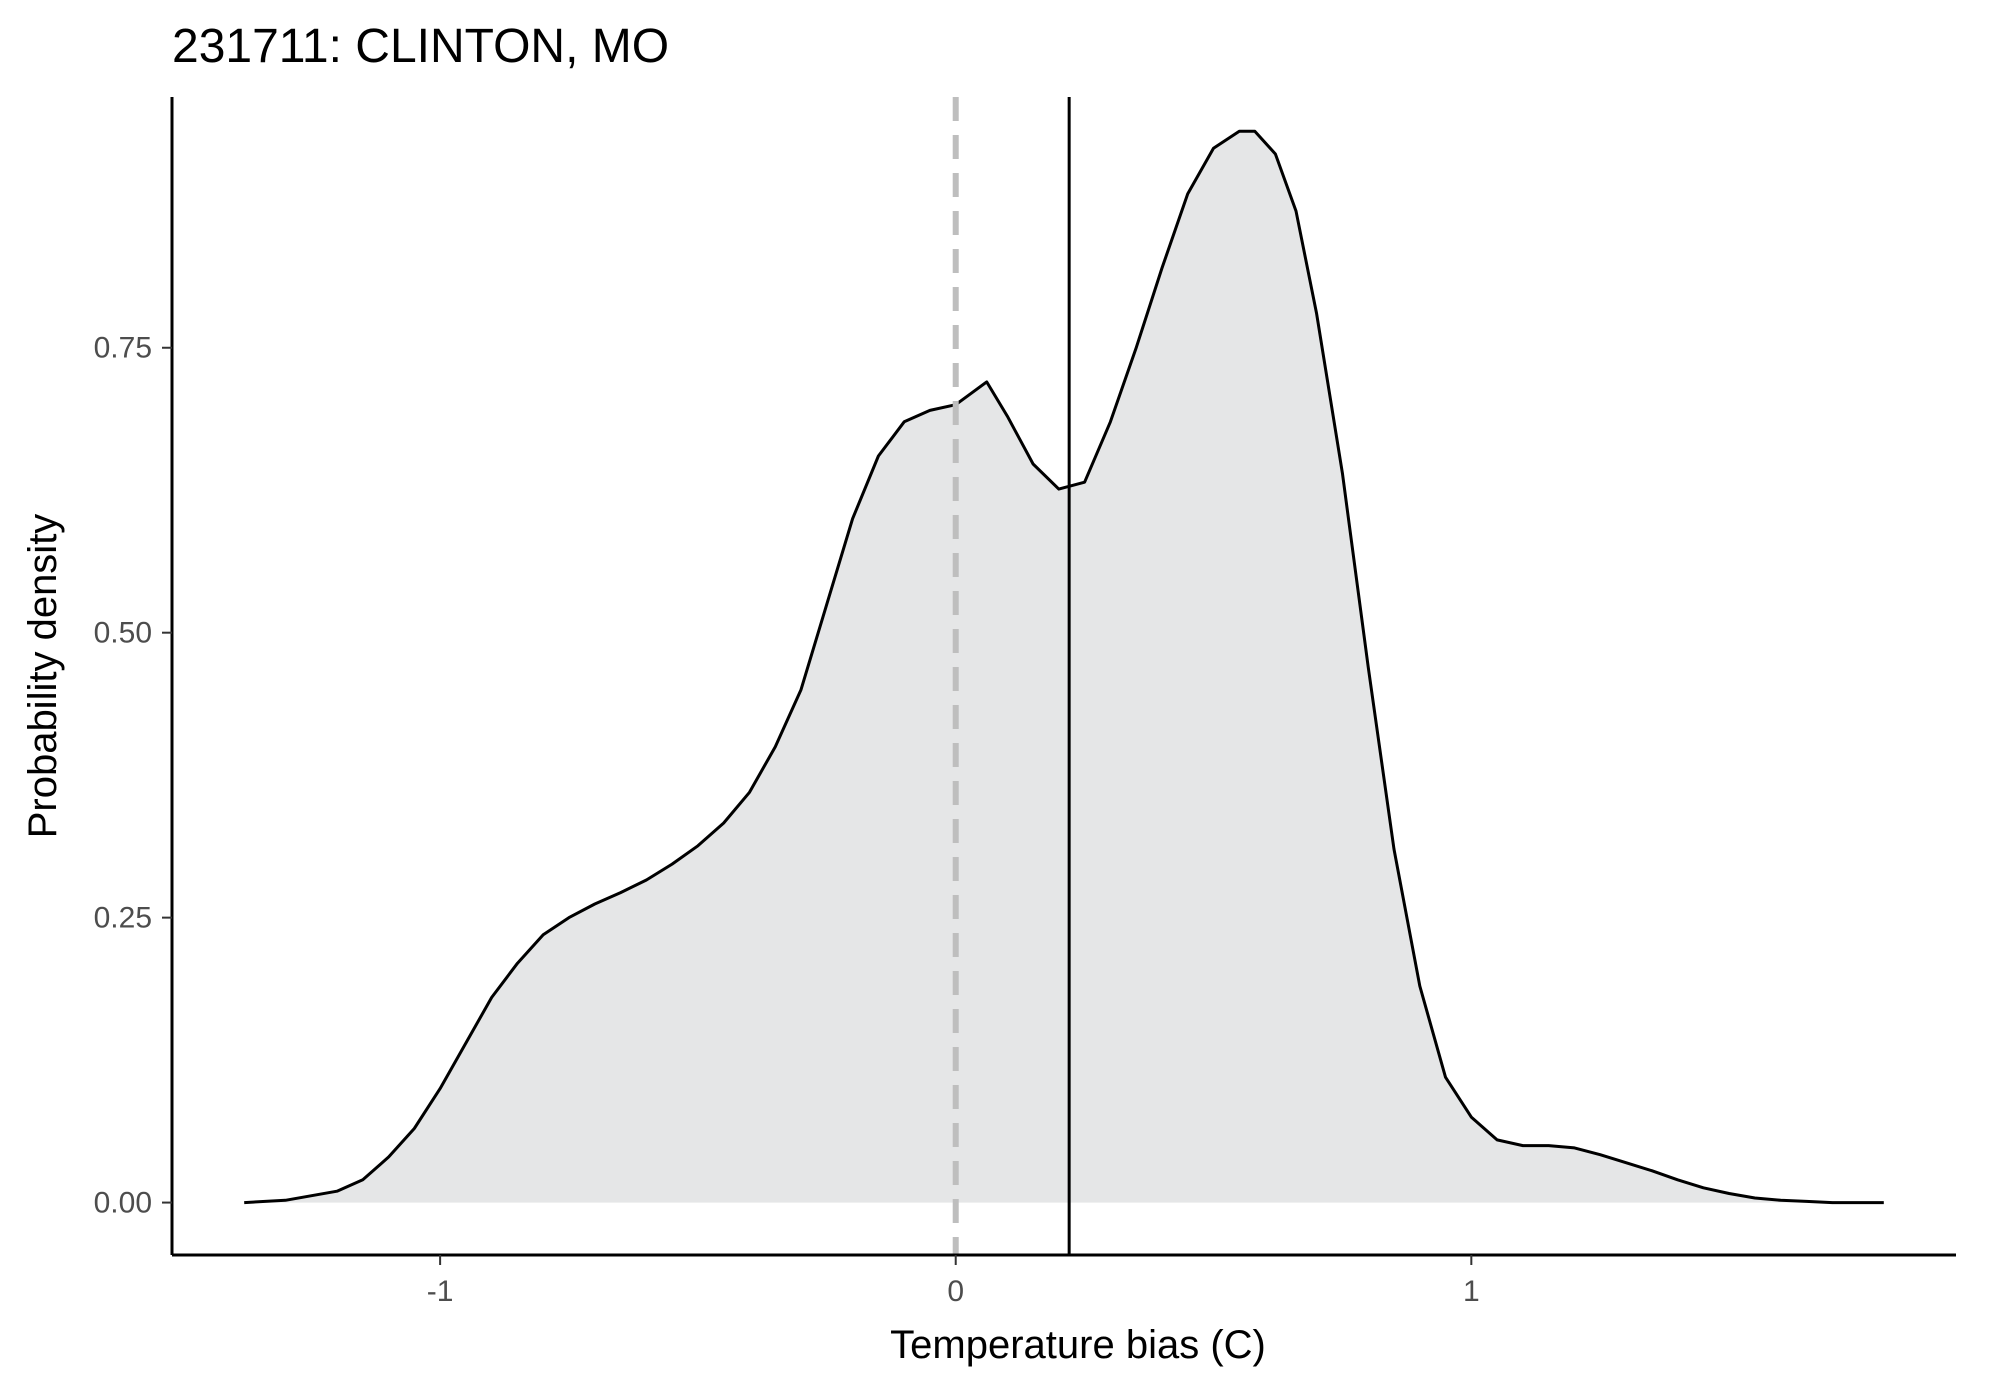  Describe the element at coordinates (1078, 1345) in the screenshot. I see `x-axis-title: Temperature bias (C)` at that location.